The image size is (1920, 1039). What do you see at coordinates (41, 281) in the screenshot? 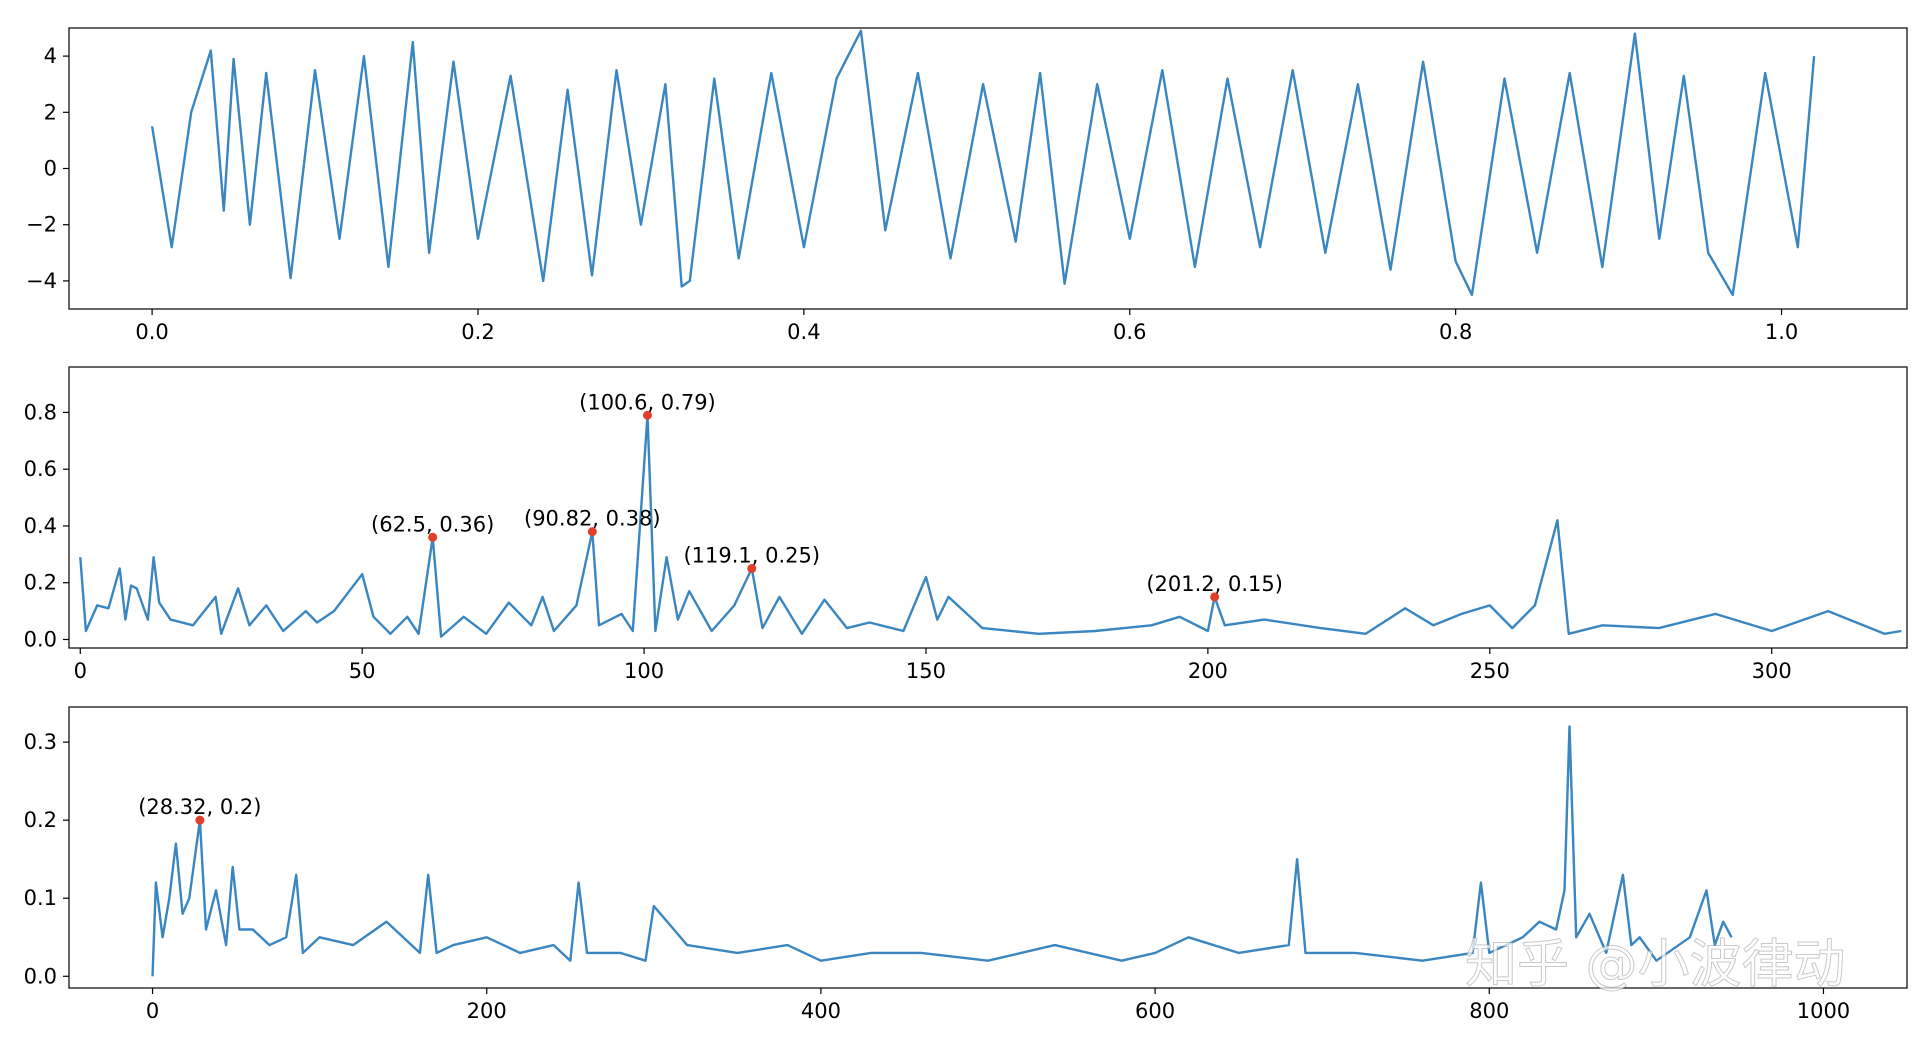
I see `time-signal-ytick-label: −4` at bounding box center [41, 281].